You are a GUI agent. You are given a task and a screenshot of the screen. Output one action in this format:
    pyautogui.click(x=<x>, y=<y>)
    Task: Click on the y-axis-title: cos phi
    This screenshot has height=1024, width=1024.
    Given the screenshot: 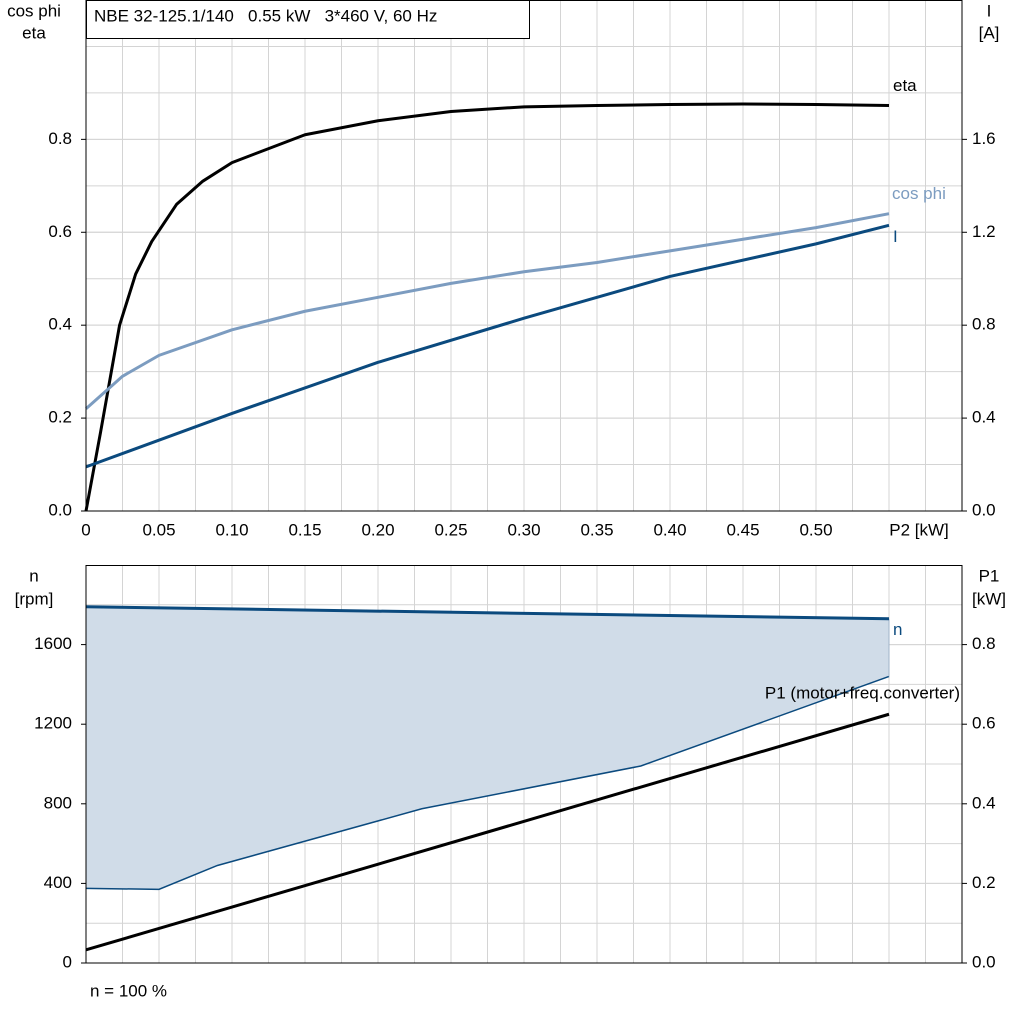 What is the action you would take?
    pyautogui.click(x=34, y=10)
    